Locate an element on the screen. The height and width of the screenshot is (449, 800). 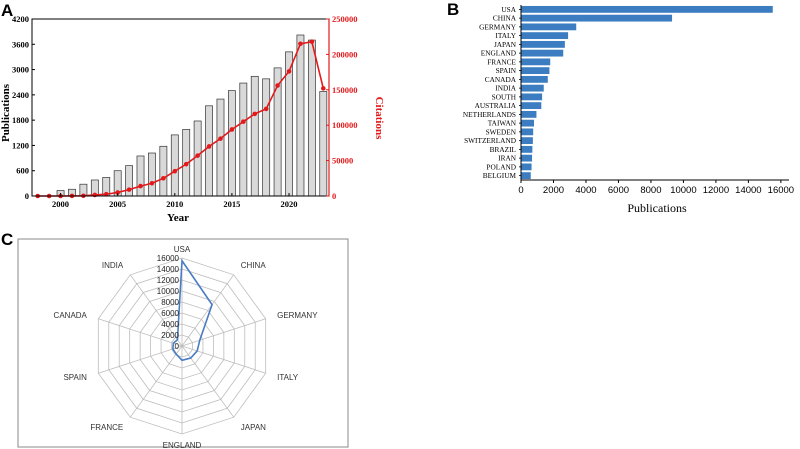
b-category-label: JAPAN is located at coordinates (505, 44).